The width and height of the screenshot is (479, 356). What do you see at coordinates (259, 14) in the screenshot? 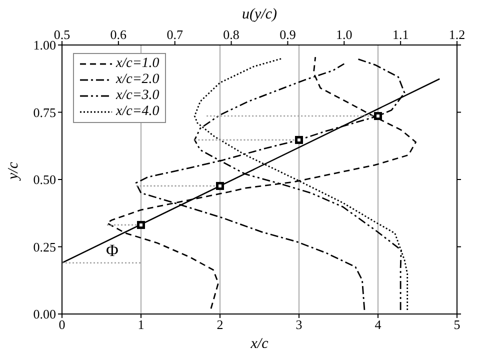
I see `x2-axis-title: u(y/c)` at bounding box center [259, 14].